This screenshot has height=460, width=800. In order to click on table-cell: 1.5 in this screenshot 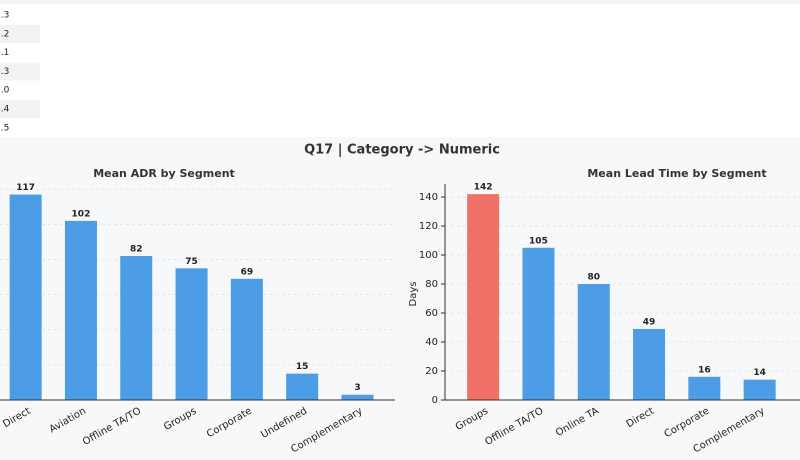, I will do `click(4, 128)`.